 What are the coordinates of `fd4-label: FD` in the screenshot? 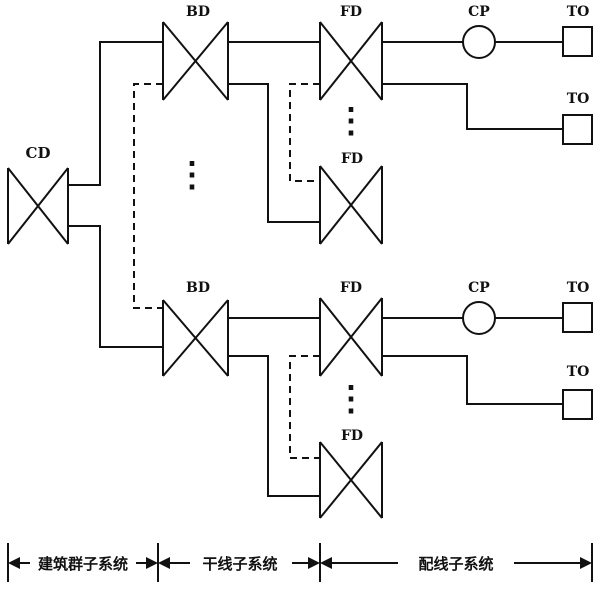 It's located at (352, 436).